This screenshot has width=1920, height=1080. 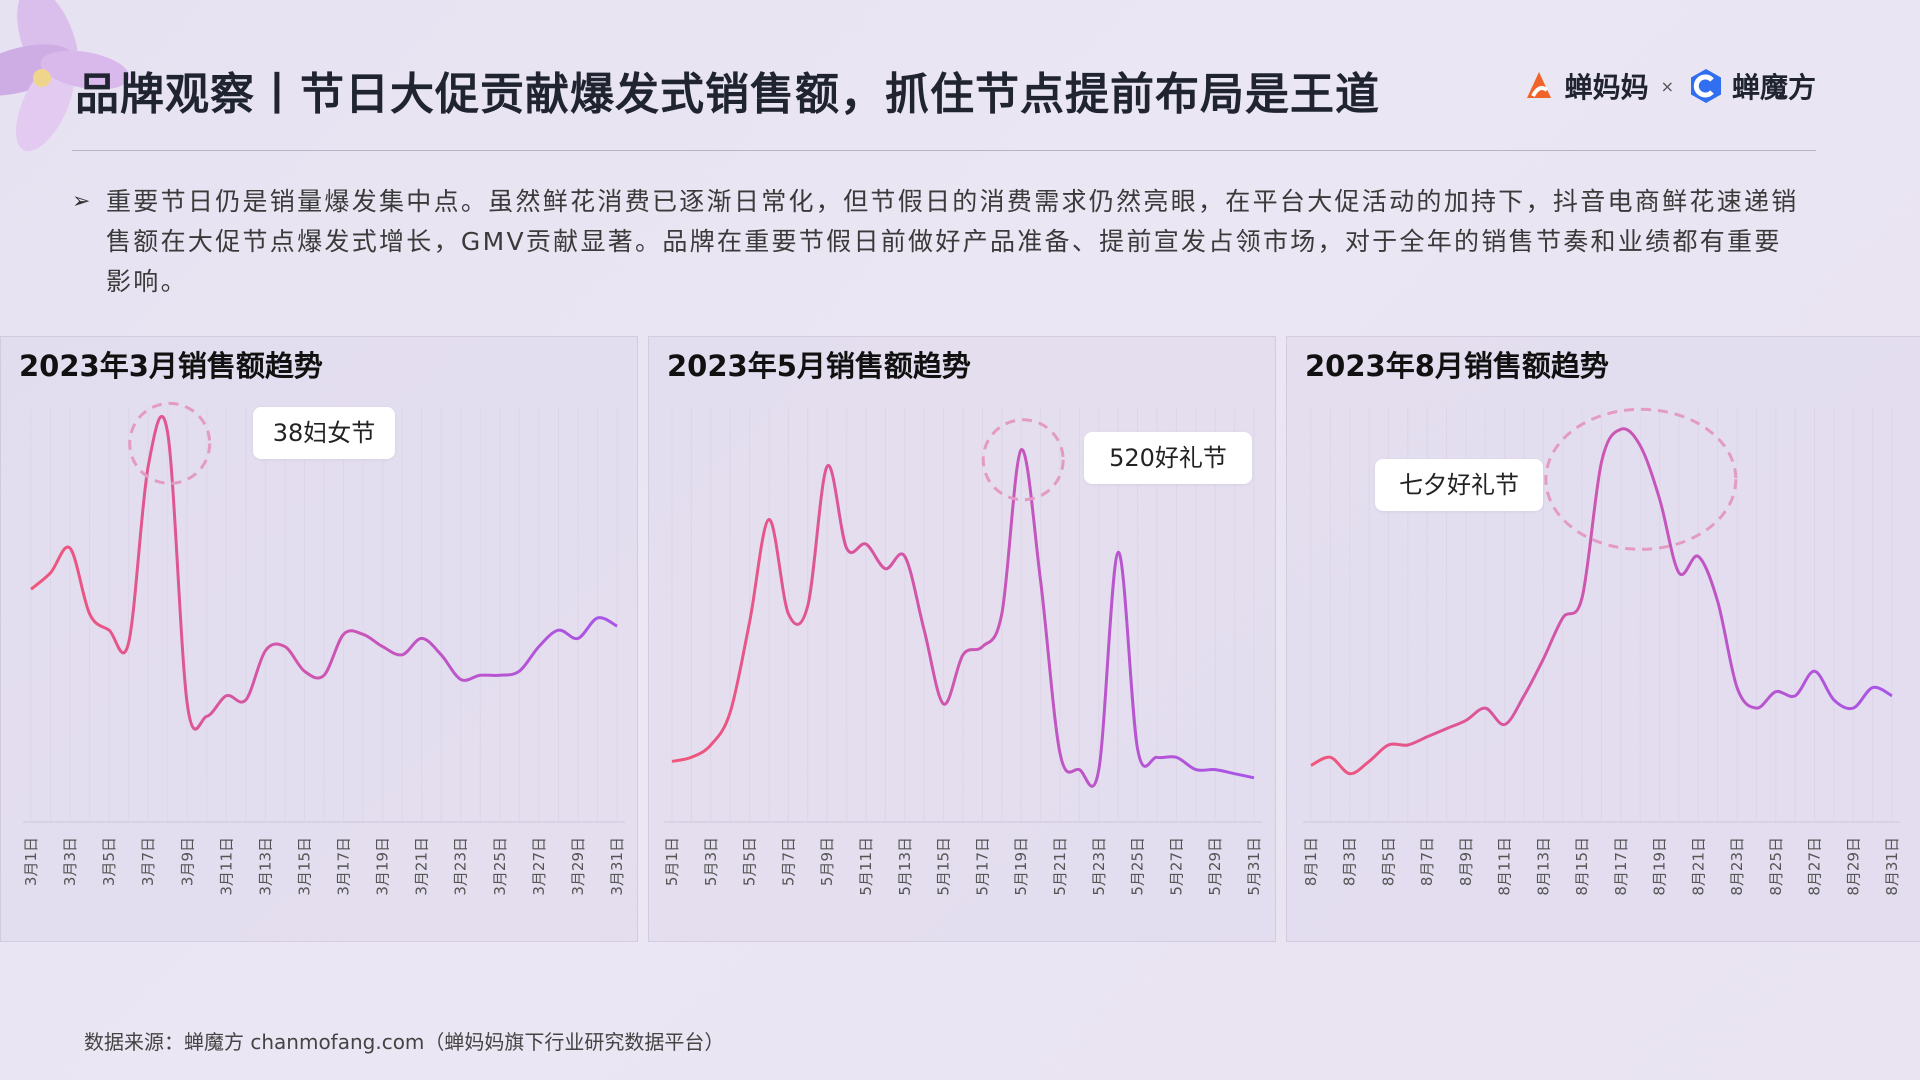 I want to click on x-tick-label: 8月25日, so click(x=1776, y=866).